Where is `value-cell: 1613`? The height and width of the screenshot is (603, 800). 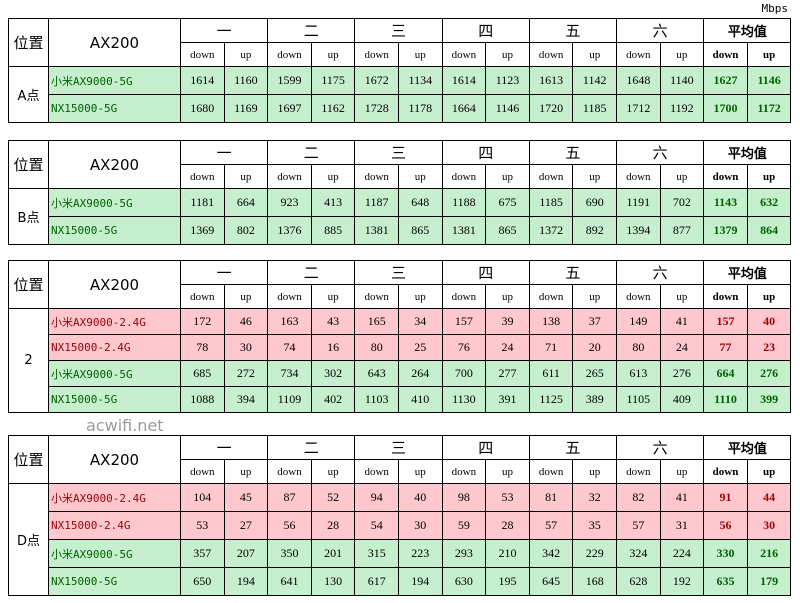 value-cell: 1613 is located at coordinates (551, 80).